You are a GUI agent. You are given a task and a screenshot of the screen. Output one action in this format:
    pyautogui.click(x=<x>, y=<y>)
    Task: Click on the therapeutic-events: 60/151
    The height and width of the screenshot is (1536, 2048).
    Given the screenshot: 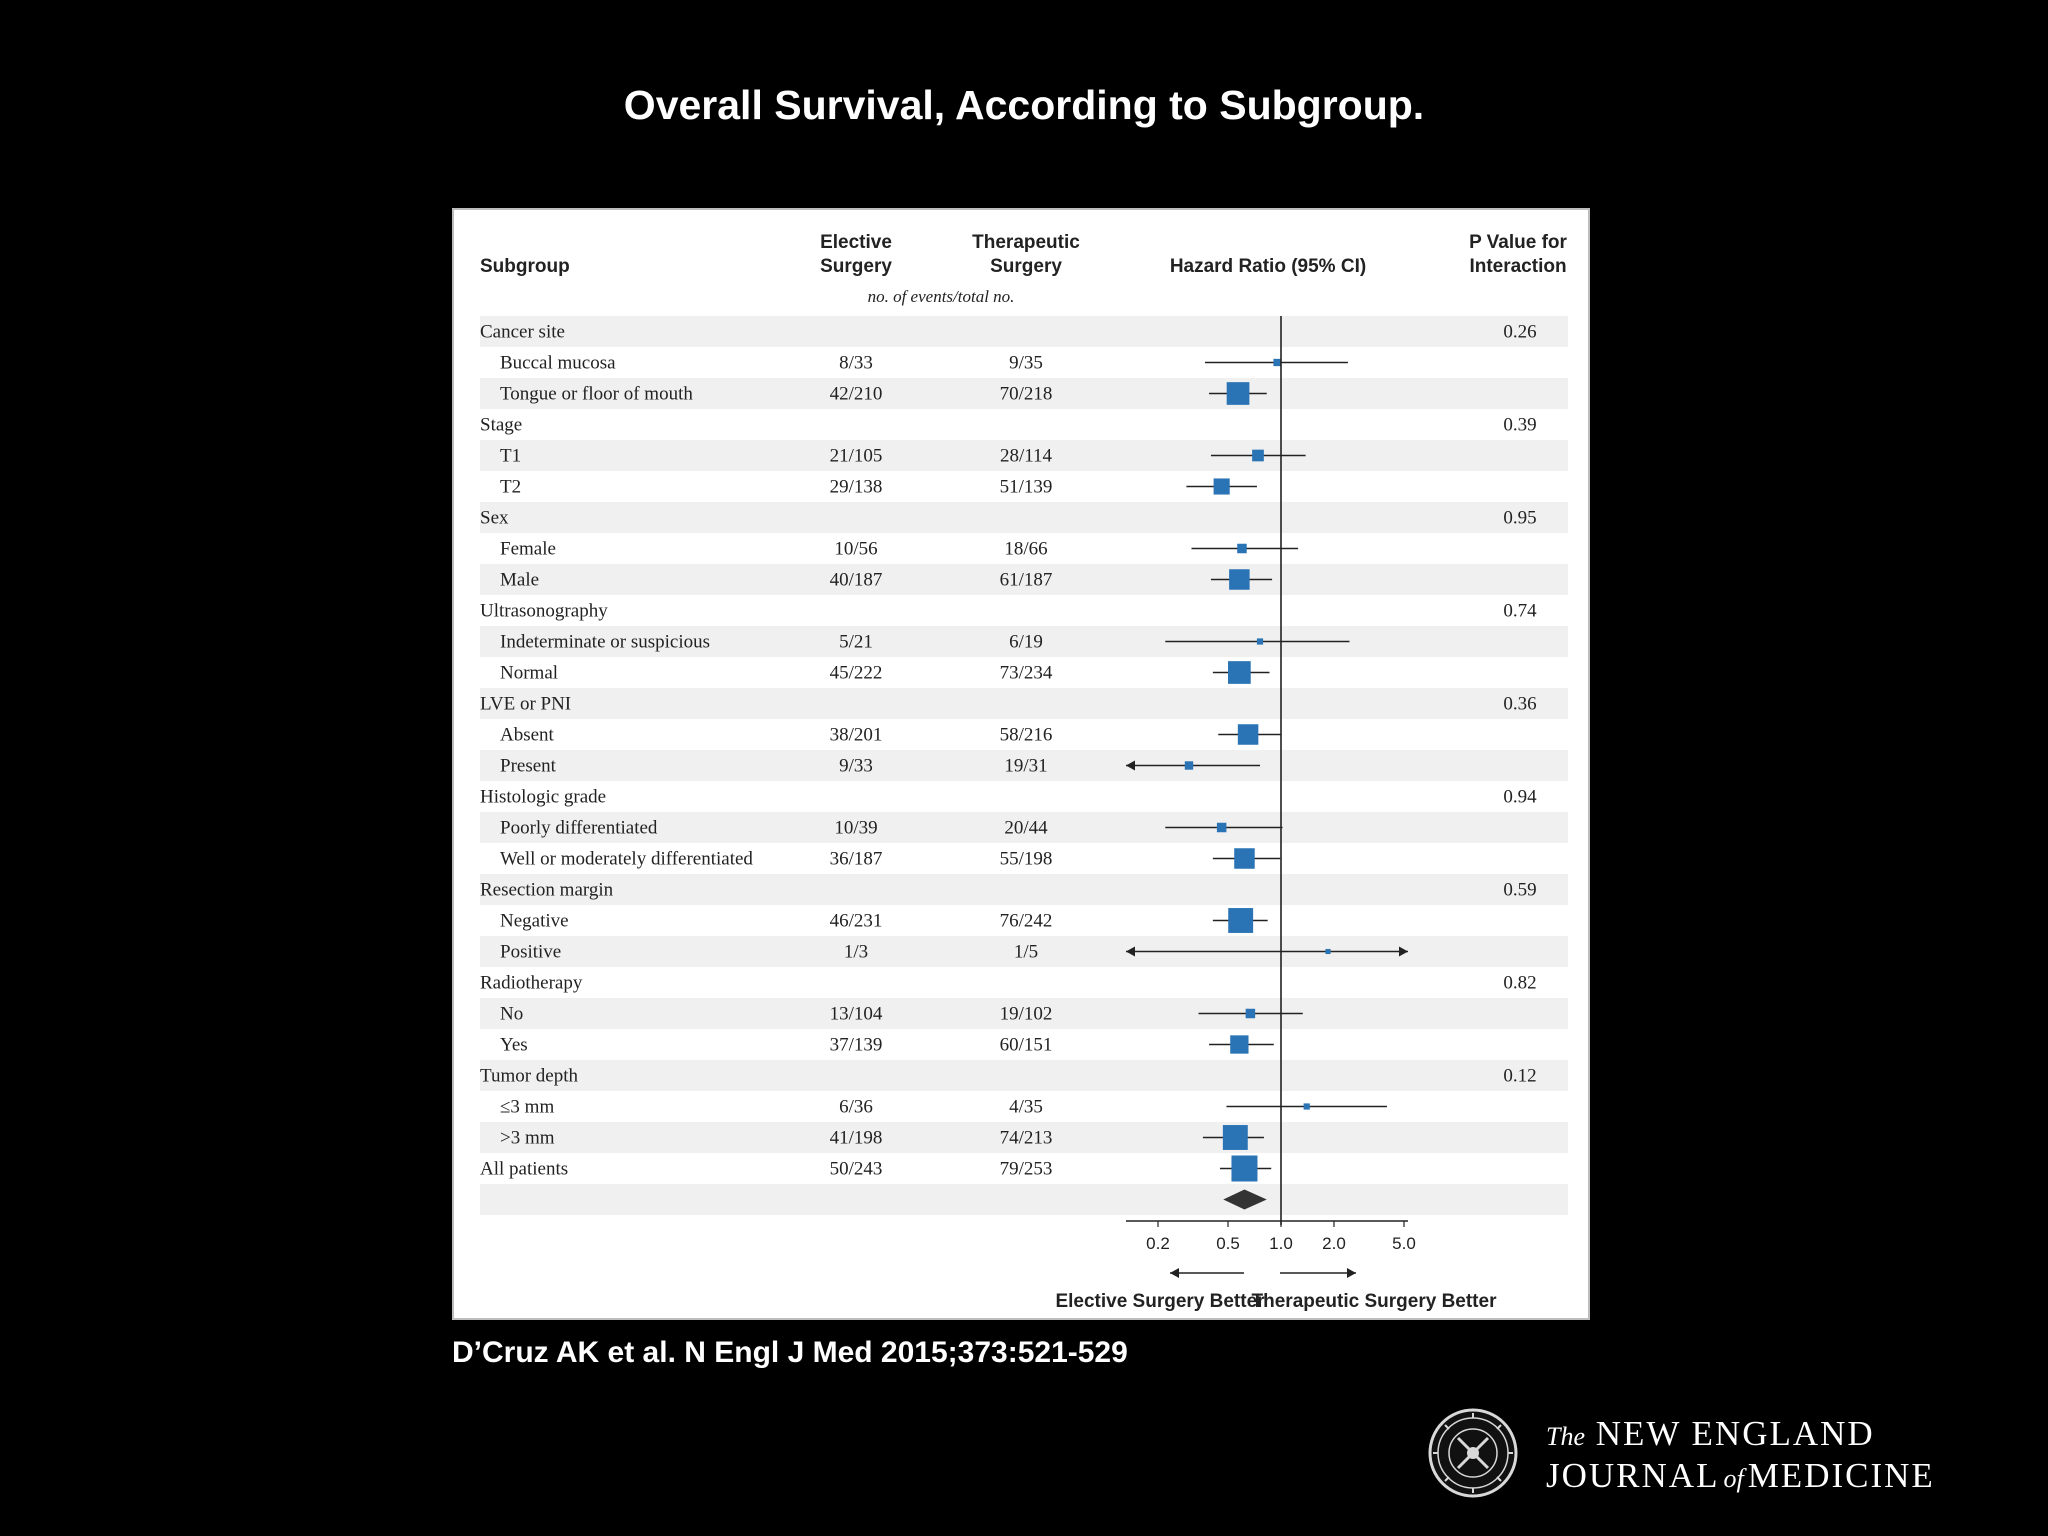 What is the action you would take?
    pyautogui.click(x=1026, y=1045)
    